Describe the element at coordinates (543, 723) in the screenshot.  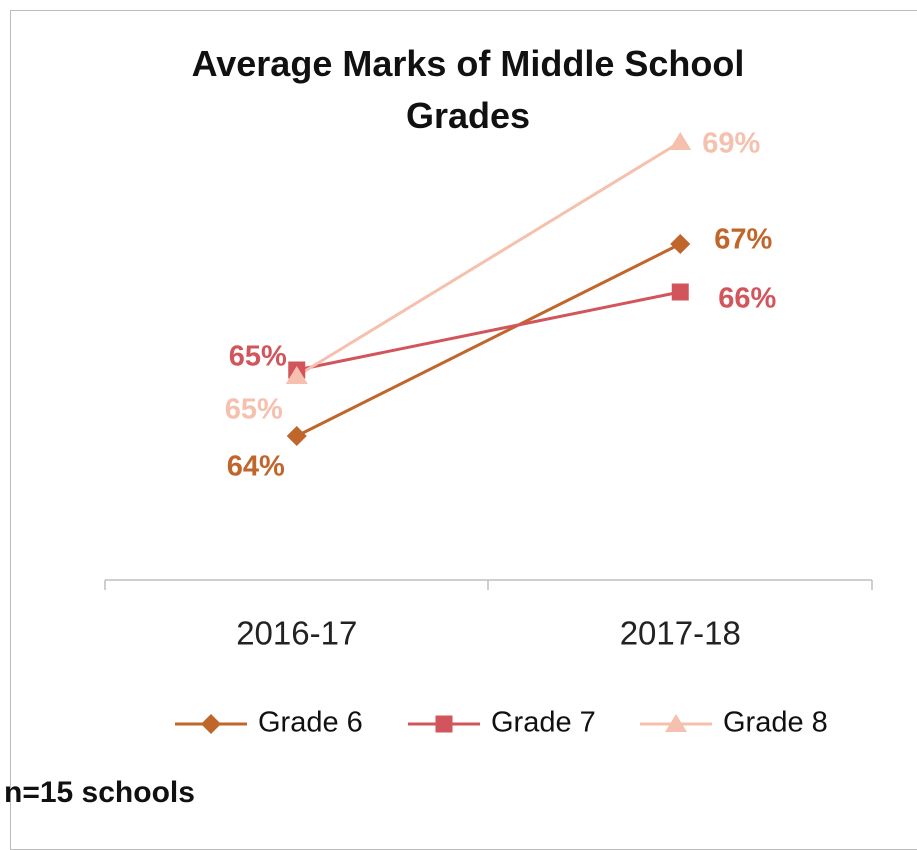
I see `legend-label: Grade 7` at that location.